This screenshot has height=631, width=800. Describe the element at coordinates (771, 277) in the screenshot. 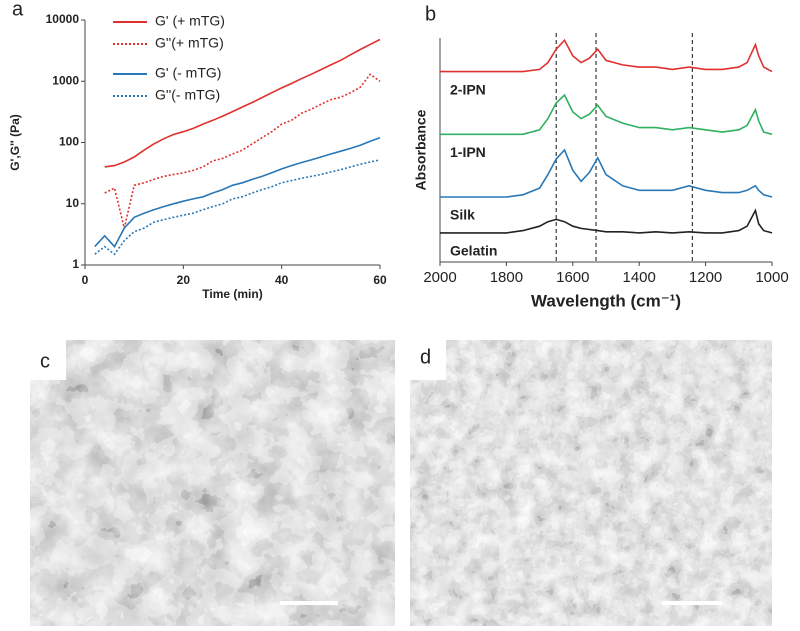

I see `x-tick-label: 1000` at that location.